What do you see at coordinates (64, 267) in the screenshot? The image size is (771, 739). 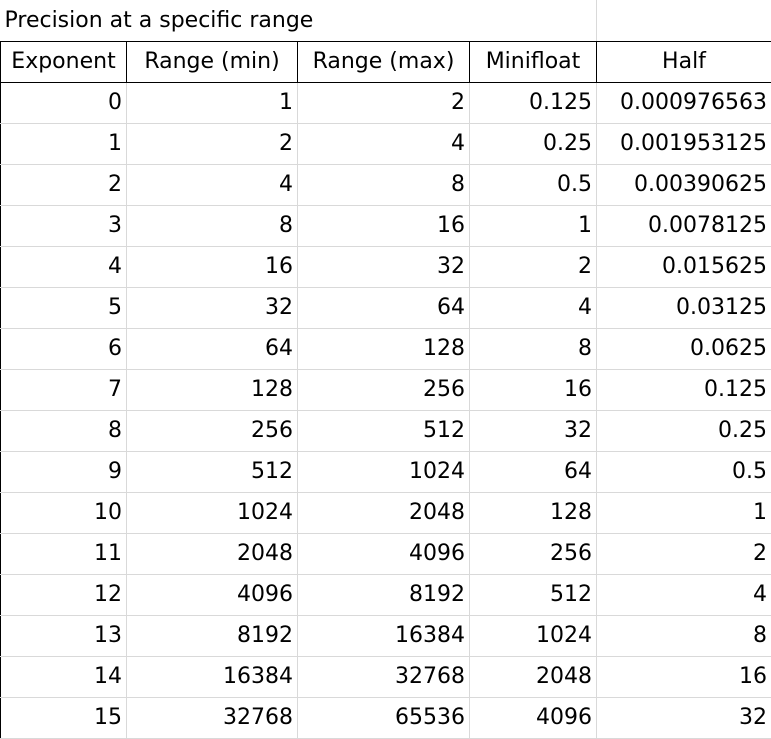 I see `exponent-cell: 4` at bounding box center [64, 267].